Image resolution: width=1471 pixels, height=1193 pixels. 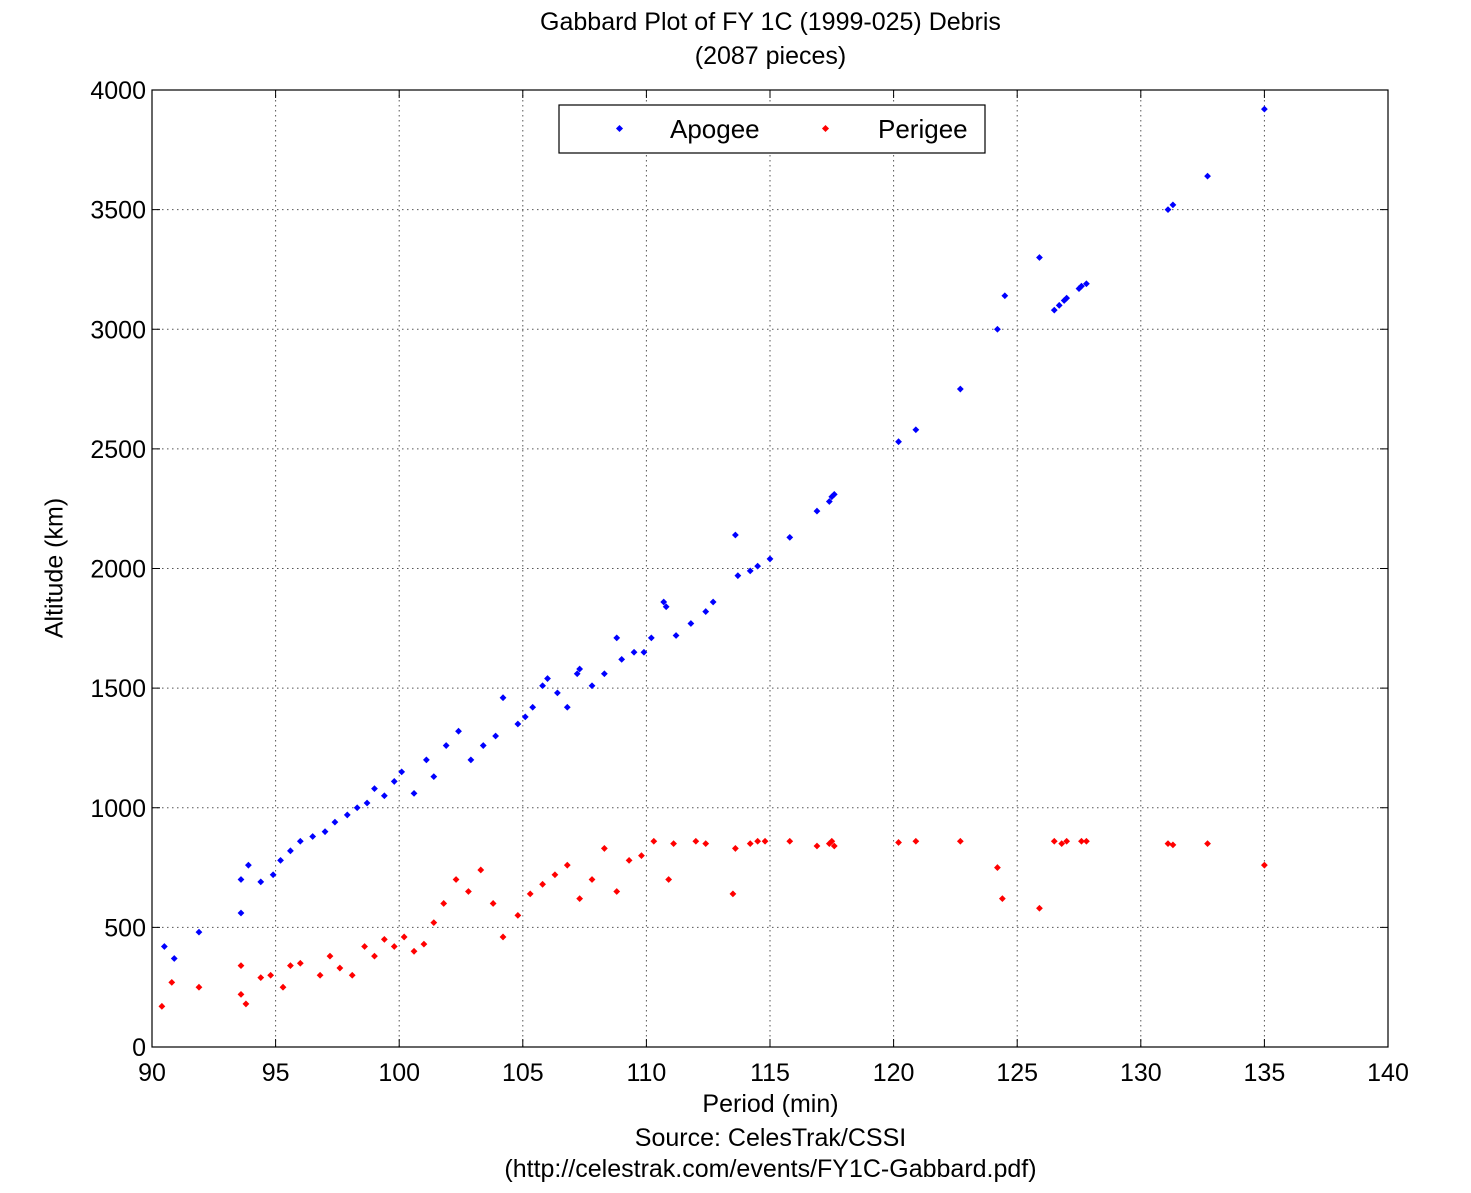 I want to click on x-tick-label: 120, so click(x=894, y=1073).